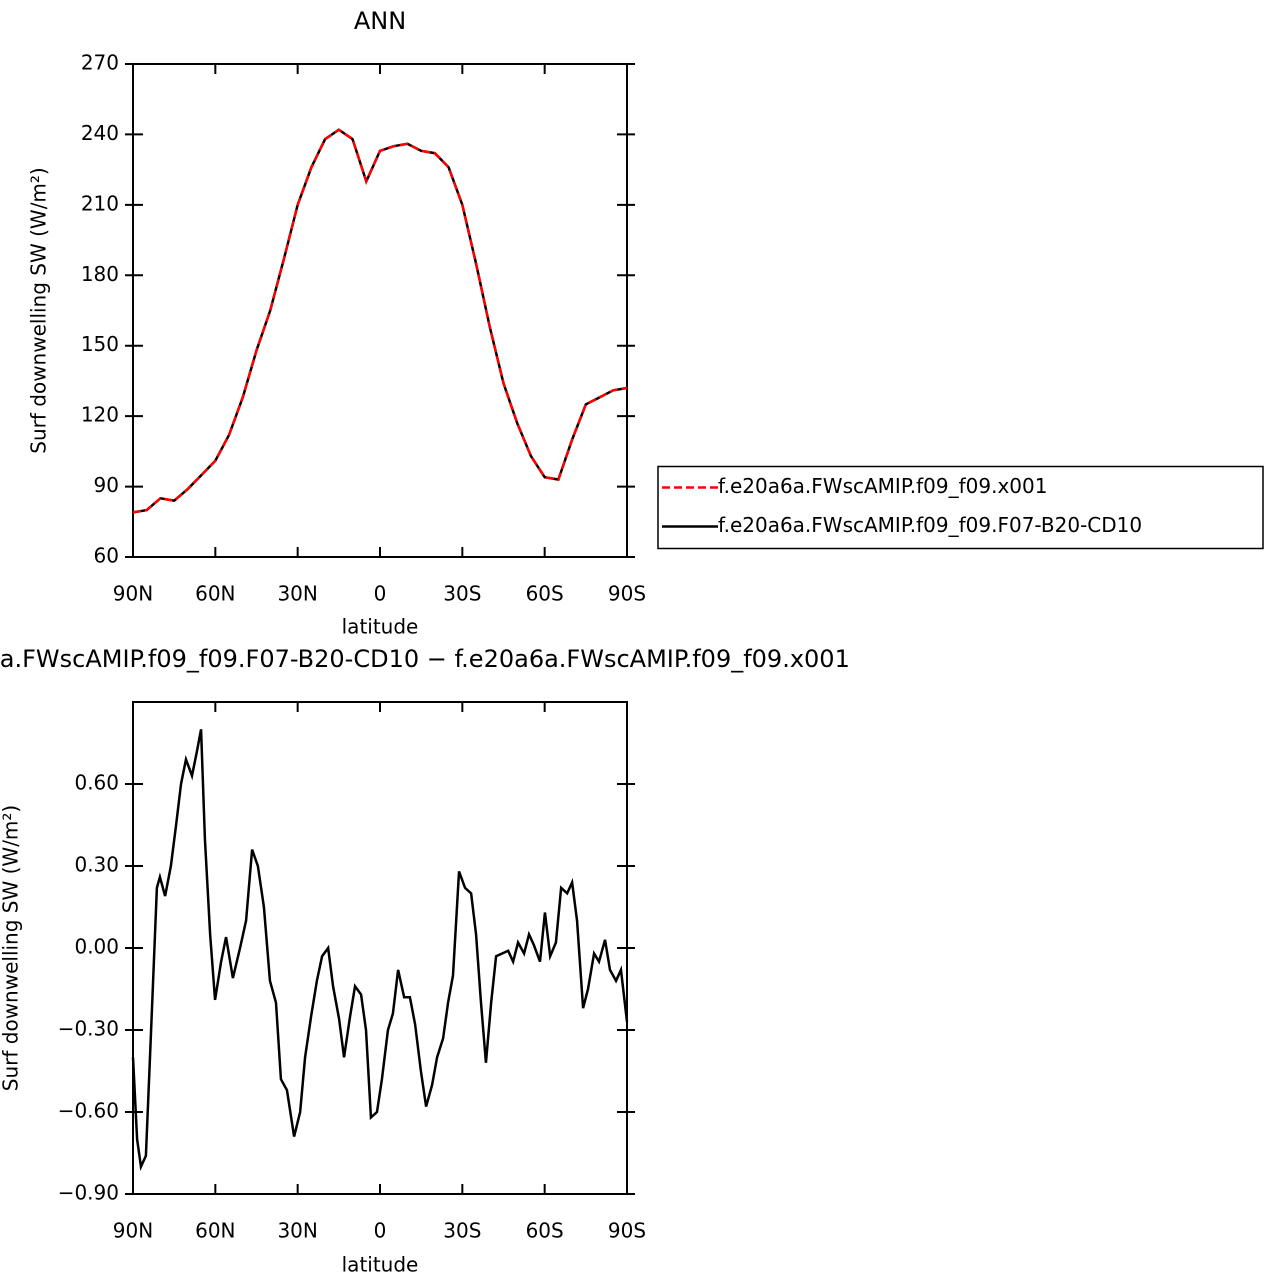 The width and height of the screenshot is (1288, 1285). What do you see at coordinates (100, 63) in the screenshot?
I see `y-tick-label: 270` at bounding box center [100, 63].